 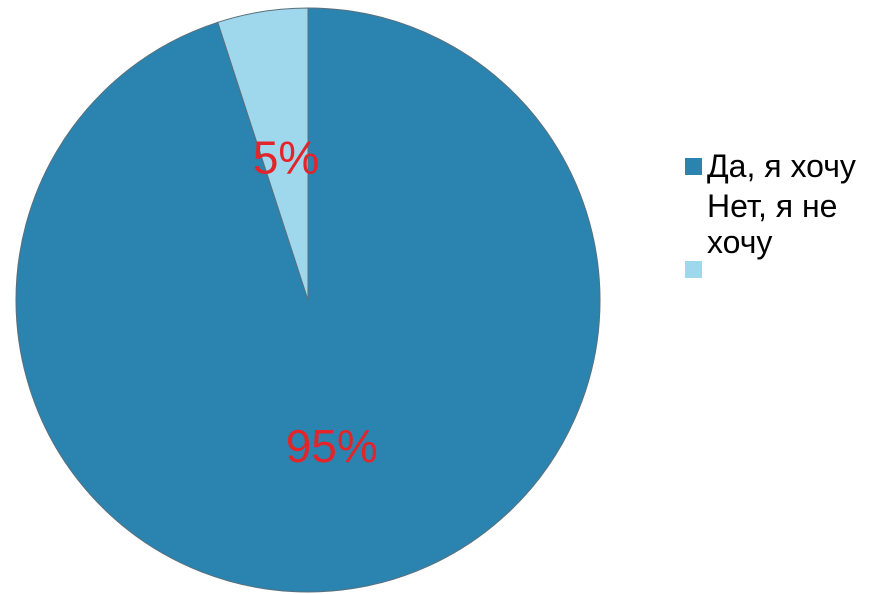 What do you see at coordinates (332, 446) in the screenshot?
I see `pie-data-label-0: 95%` at bounding box center [332, 446].